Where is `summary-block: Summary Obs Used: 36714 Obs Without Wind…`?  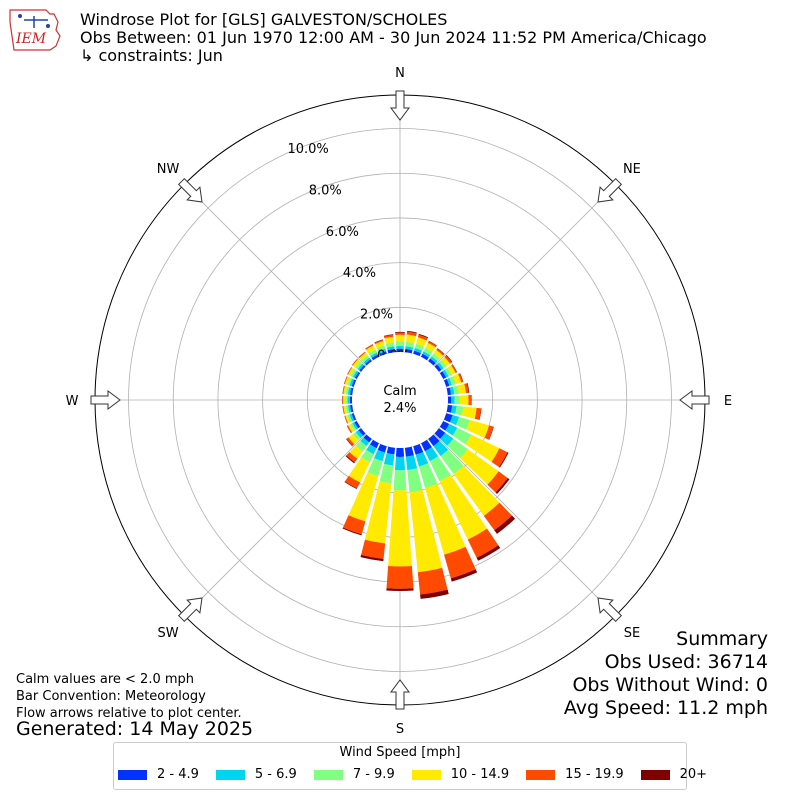 summary-block: Summary Obs Used: 36714 Obs Without Wind… is located at coordinates (666, 674).